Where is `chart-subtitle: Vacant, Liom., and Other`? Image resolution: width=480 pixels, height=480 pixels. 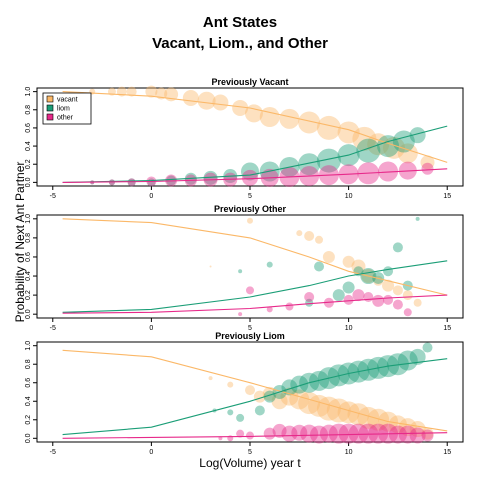 chart-subtitle: Vacant, Liom., and Other is located at coordinates (240, 43).